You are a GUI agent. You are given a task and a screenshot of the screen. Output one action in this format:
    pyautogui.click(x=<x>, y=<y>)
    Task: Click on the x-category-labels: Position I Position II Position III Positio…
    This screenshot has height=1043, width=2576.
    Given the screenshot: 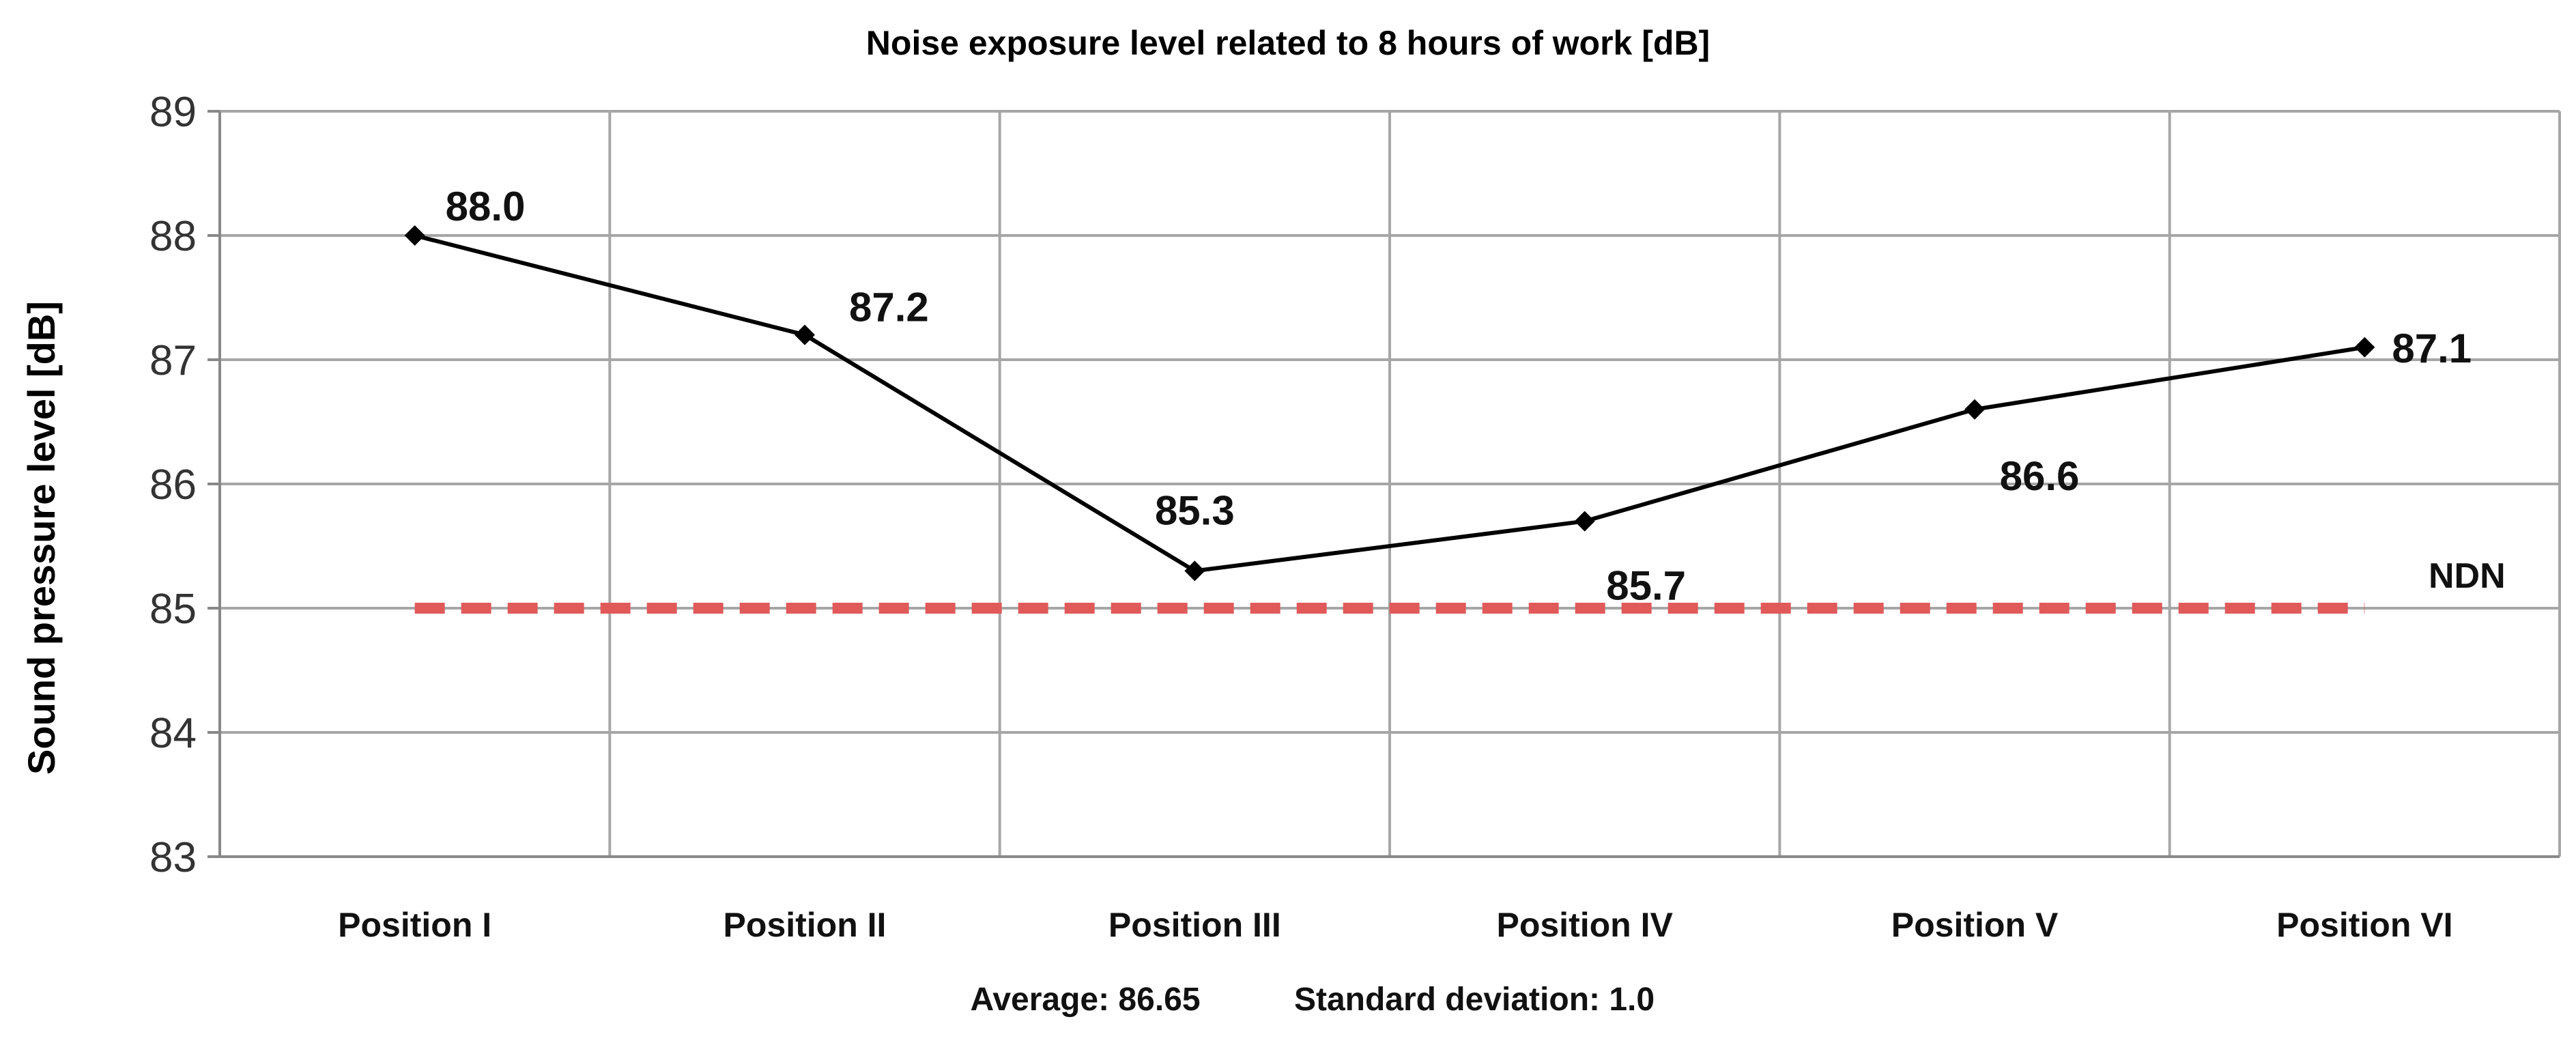 What is the action you would take?
    pyautogui.click(x=1395, y=925)
    